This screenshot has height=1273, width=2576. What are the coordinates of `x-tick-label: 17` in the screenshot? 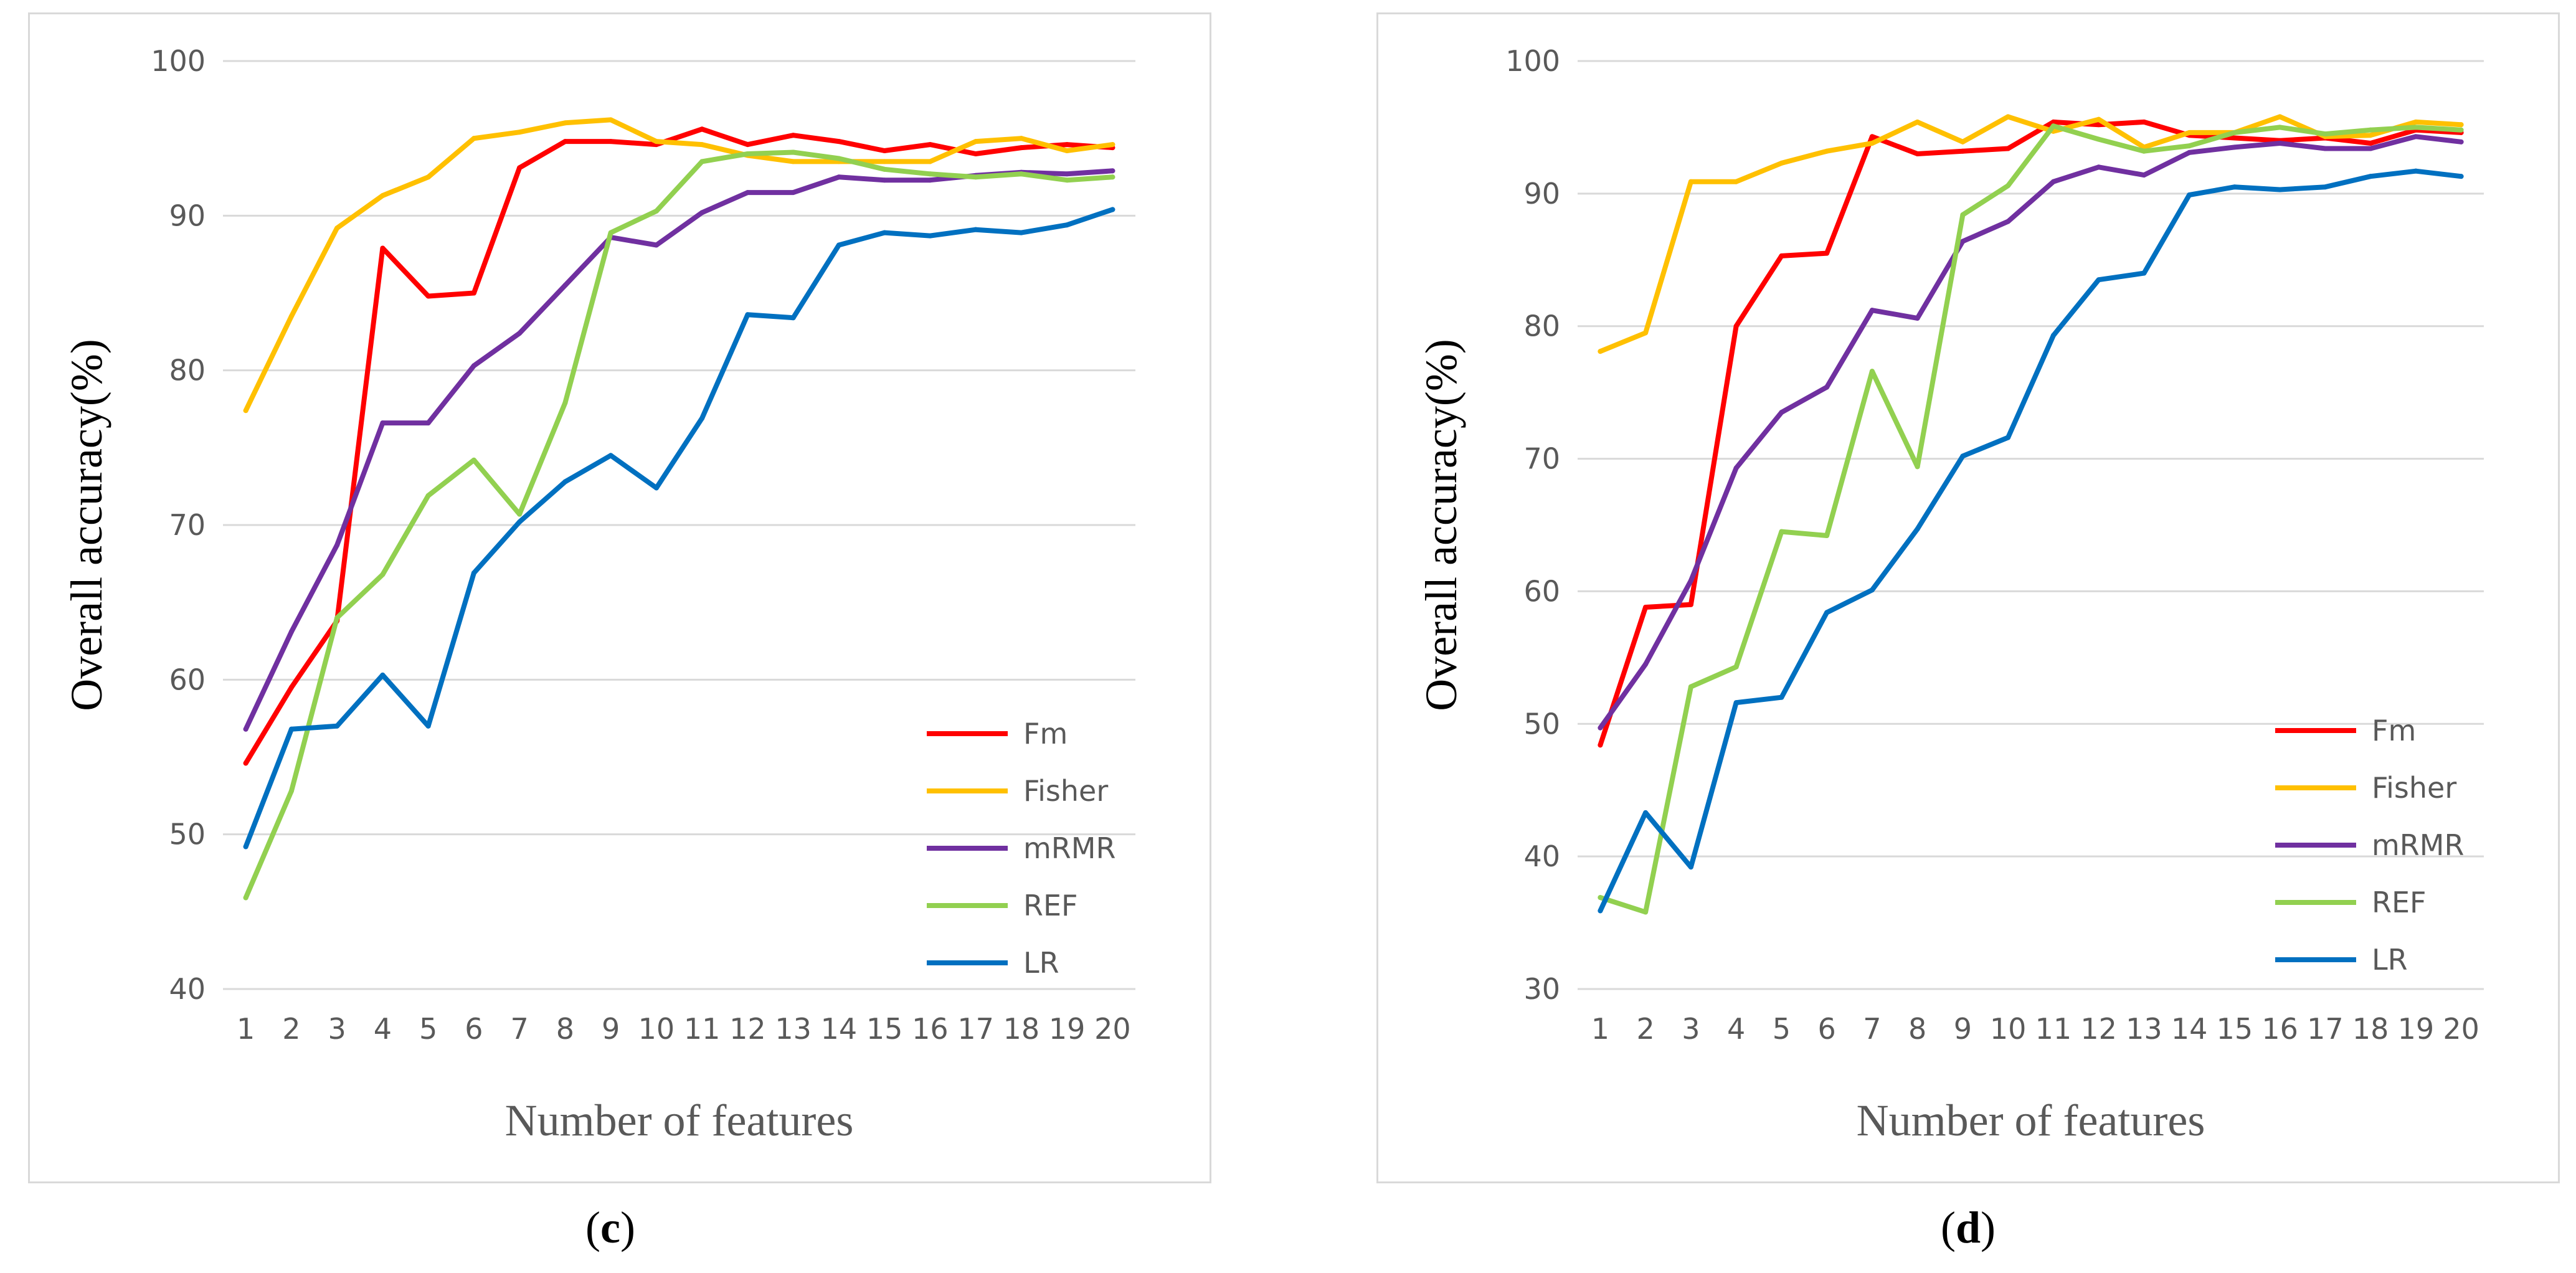 It's located at (2325, 1029).